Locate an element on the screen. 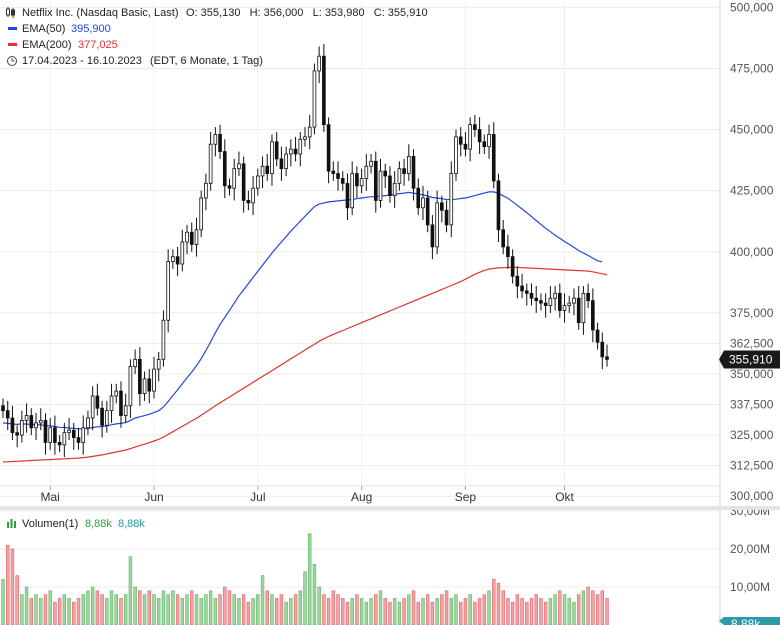 The height and width of the screenshot is (625, 780). volume-label: Volumen(1) is located at coordinates (50, 524).